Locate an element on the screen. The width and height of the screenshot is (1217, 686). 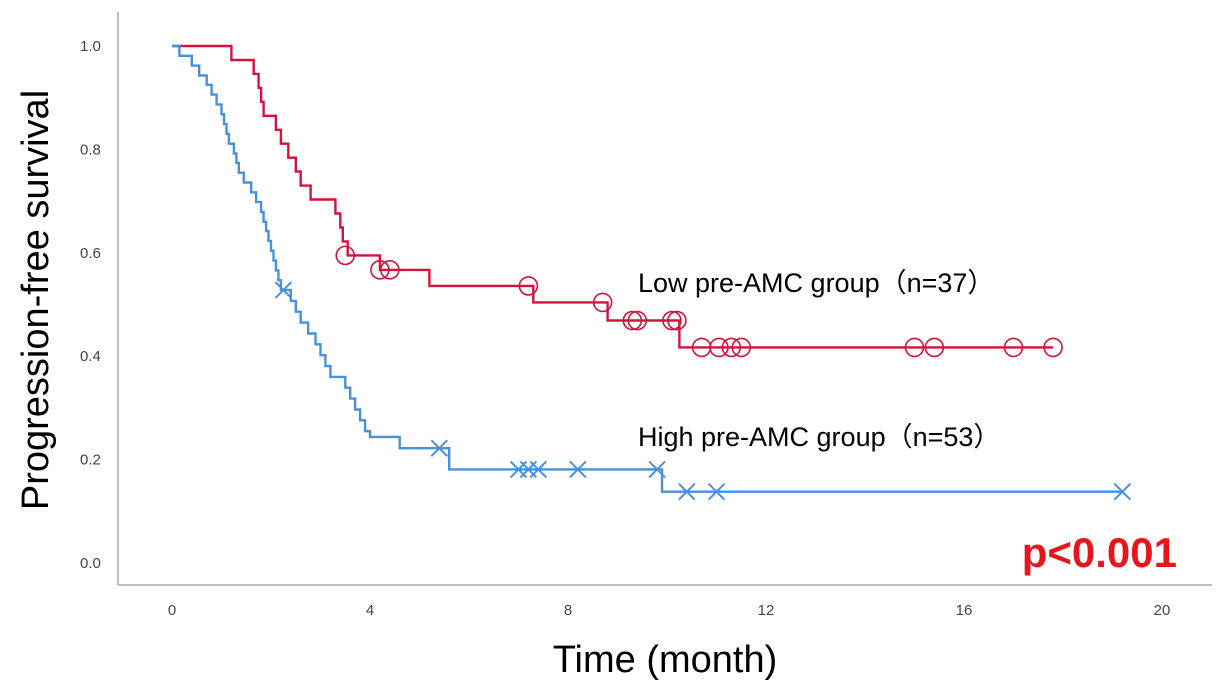
x-axis-title: Time (month) is located at coordinates (665, 660).